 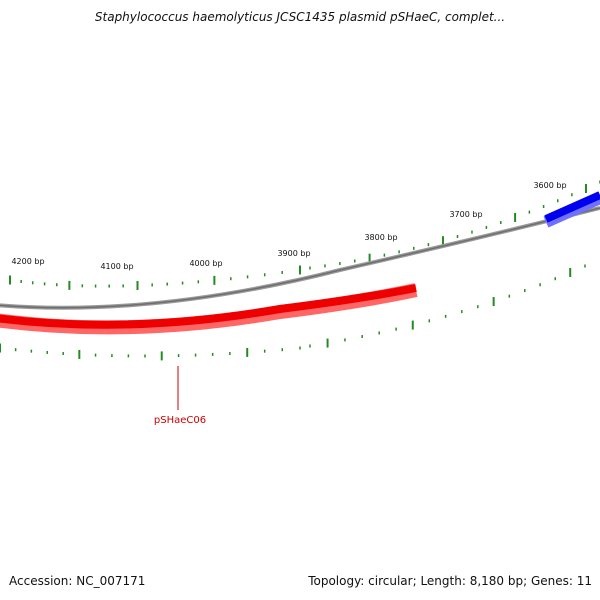 I want to click on tick-label-3800: 3800 bp, so click(x=380, y=237).